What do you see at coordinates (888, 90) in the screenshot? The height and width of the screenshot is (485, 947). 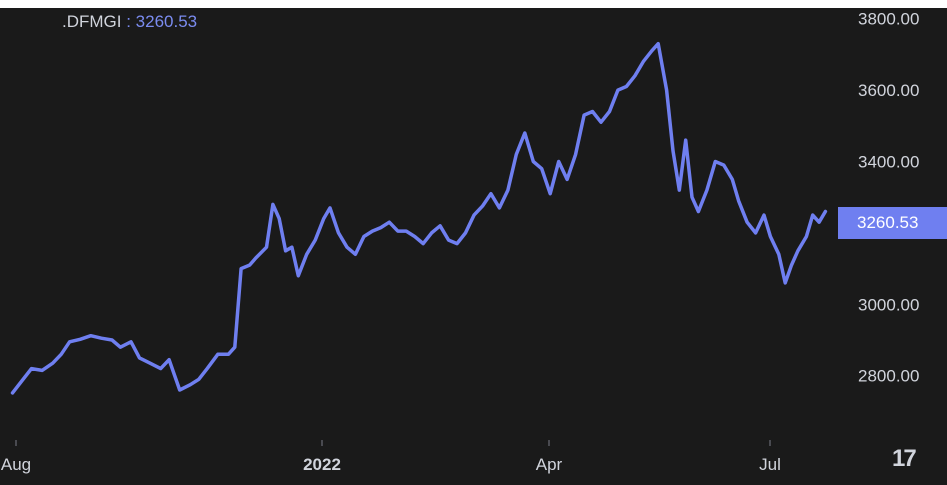 I see `y-tick-label: 3600.00` at bounding box center [888, 90].